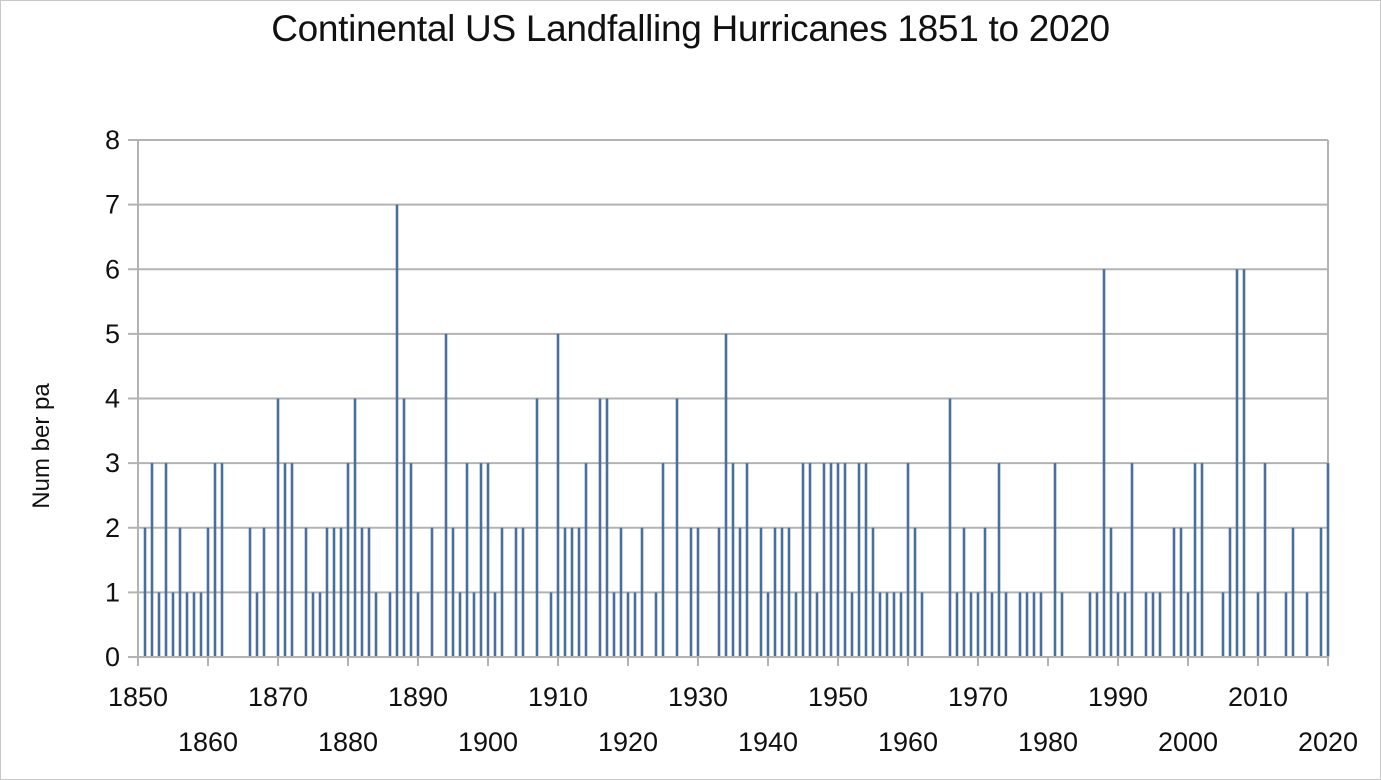 The width and height of the screenshot is (1381, 780). I want to click on y-tick-label: 4, so click(112, 399).